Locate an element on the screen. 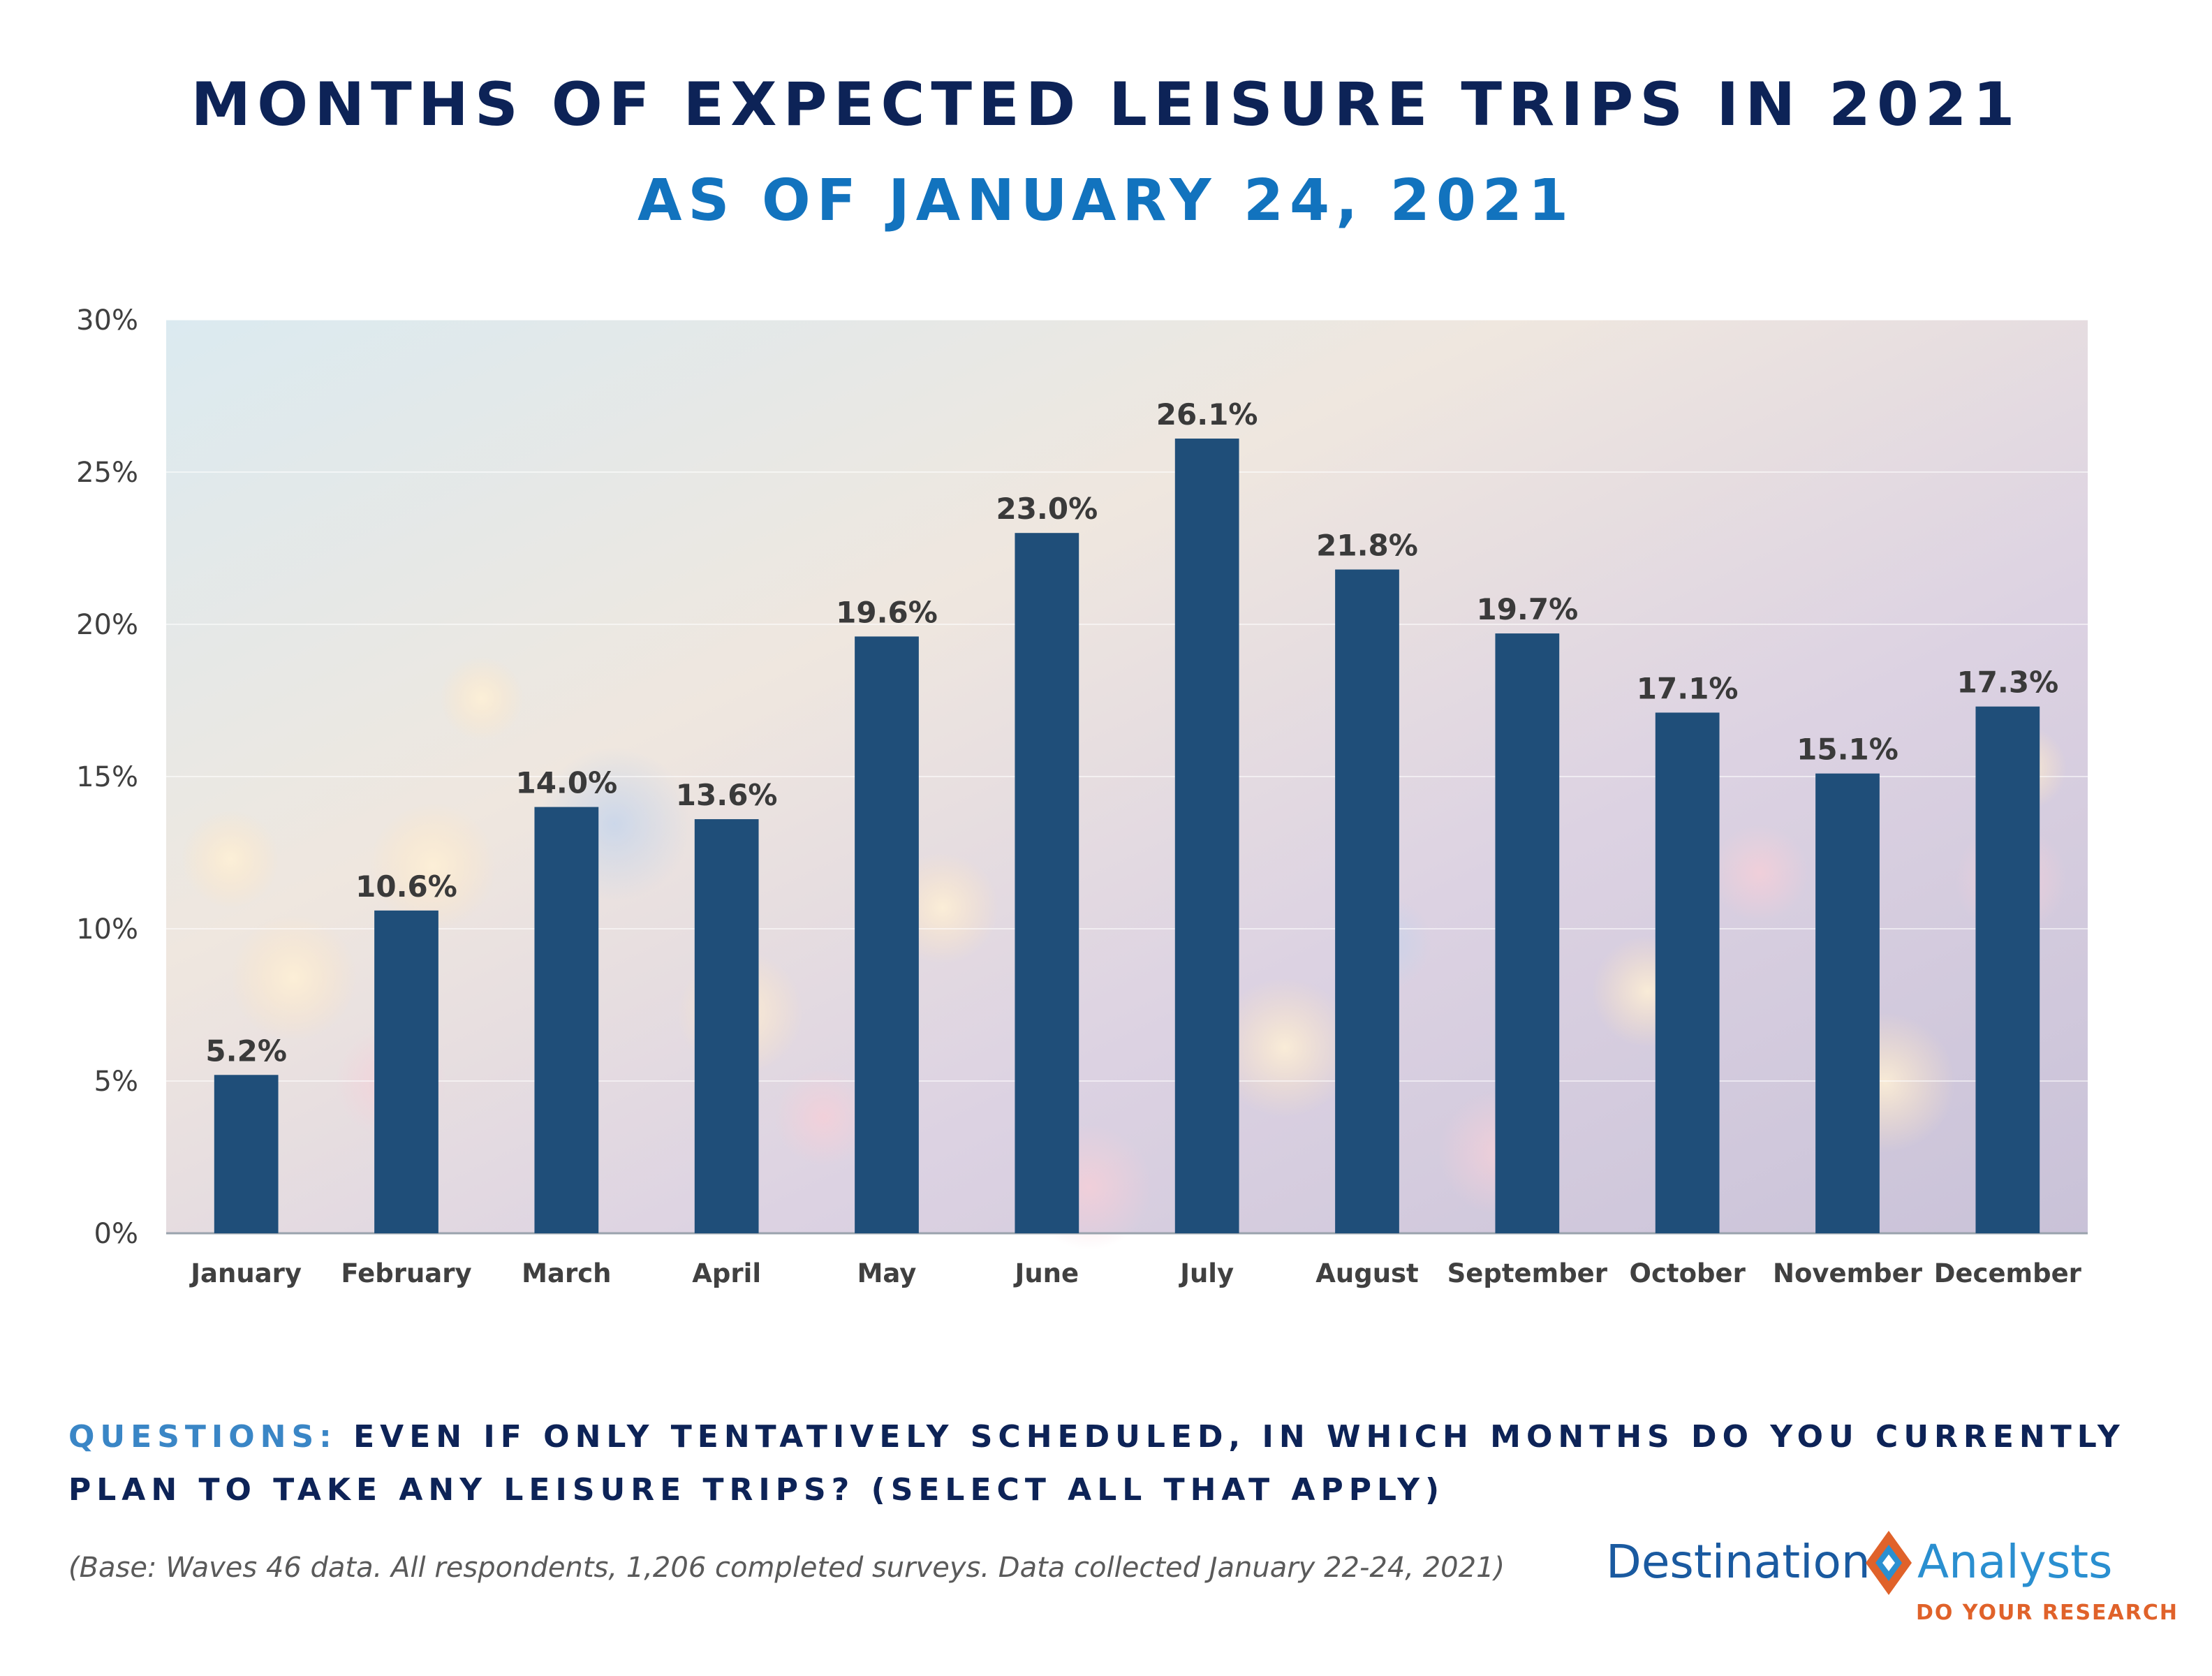  x-tick-label: January is located at coordinates (245, 1273).